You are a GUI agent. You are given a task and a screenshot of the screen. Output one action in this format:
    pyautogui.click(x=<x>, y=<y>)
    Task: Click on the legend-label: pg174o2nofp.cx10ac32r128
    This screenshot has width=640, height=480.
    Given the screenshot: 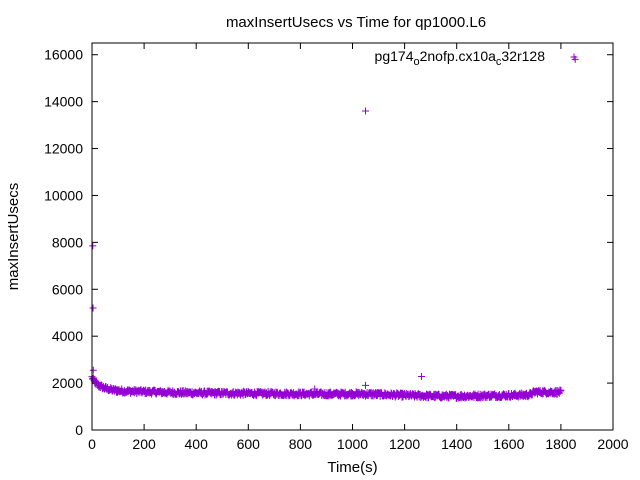 What is the action you would take?
    pyautogui.click(x=460, y=58)
    